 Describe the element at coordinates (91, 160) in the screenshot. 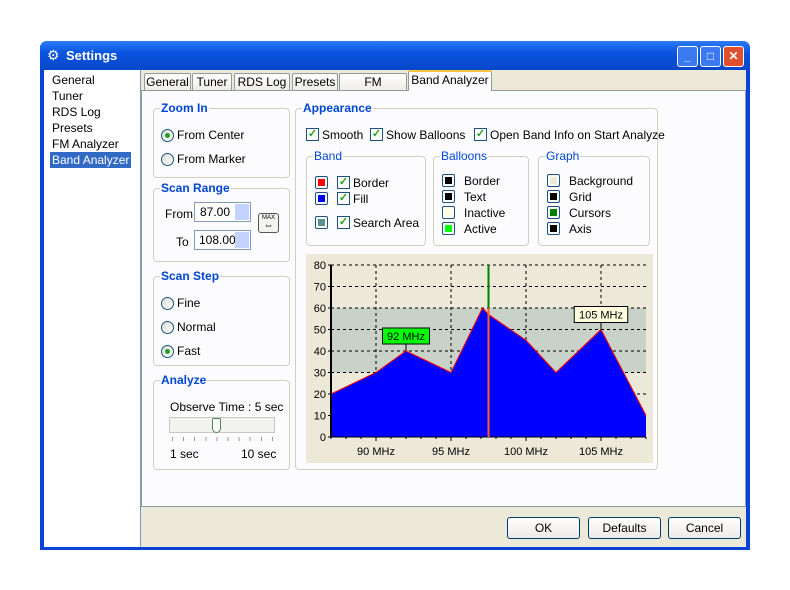

I see `sidebar-item-band-analyzer: Band Analyzer` at that location.